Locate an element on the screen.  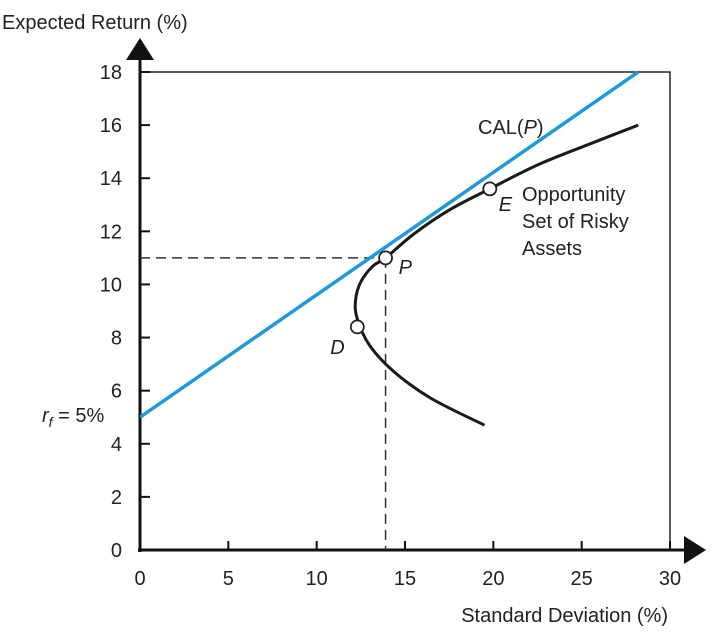
point-e is located at coordinates (490, 189).